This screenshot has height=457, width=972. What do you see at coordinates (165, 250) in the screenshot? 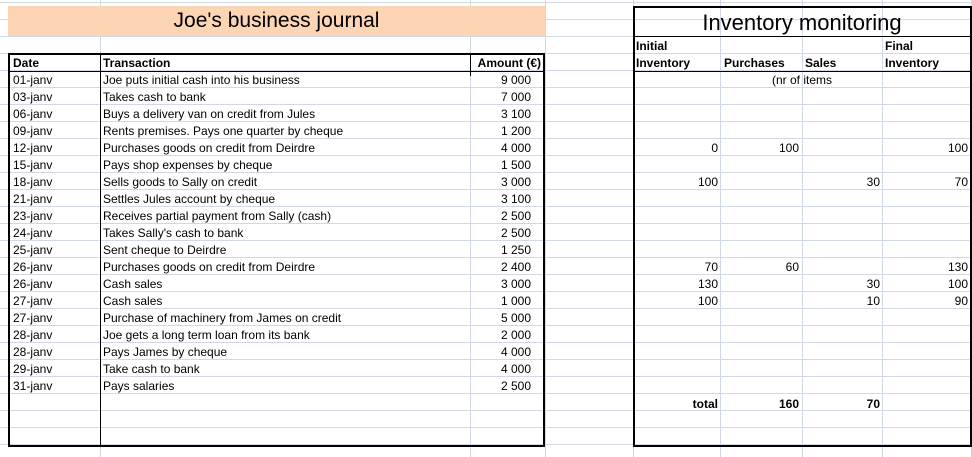
I see `journal-cell-transaction: Sent cheque to Deirdre` at bounding box center [165, 250].